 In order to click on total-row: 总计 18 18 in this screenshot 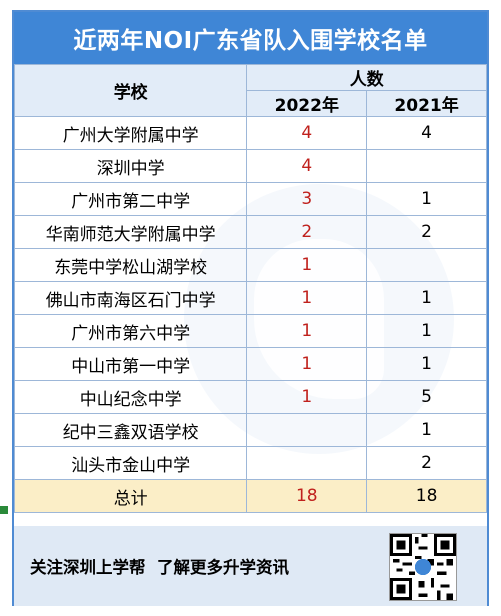, I will do `click(250, 496)`.